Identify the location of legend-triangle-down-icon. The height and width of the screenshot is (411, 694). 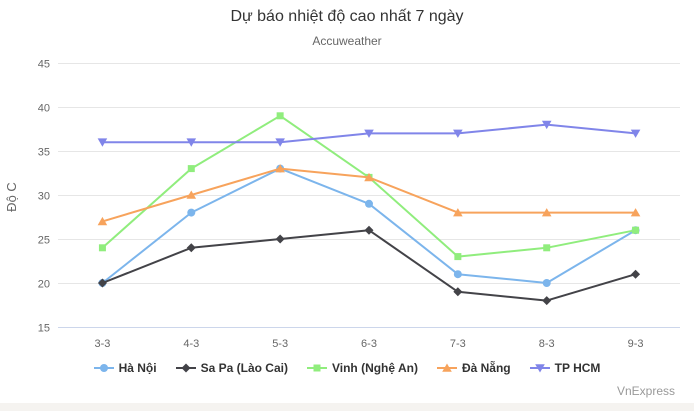
(539, 368).